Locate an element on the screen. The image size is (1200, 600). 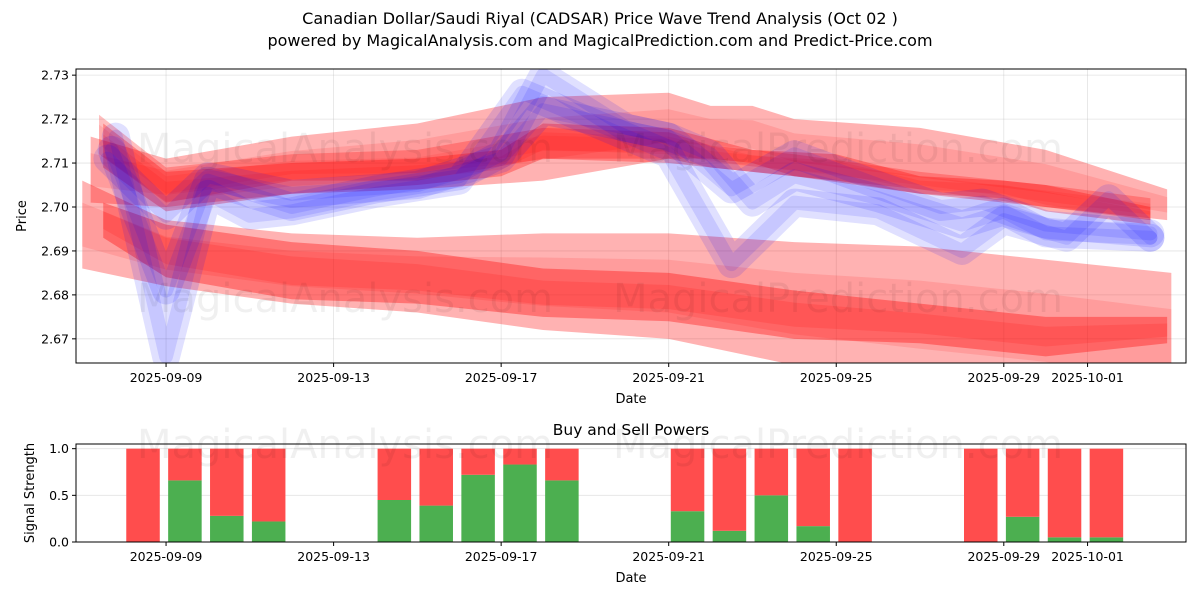
main-x-tick-label: 2025-09-29 is located at coordinates (1003, 377).